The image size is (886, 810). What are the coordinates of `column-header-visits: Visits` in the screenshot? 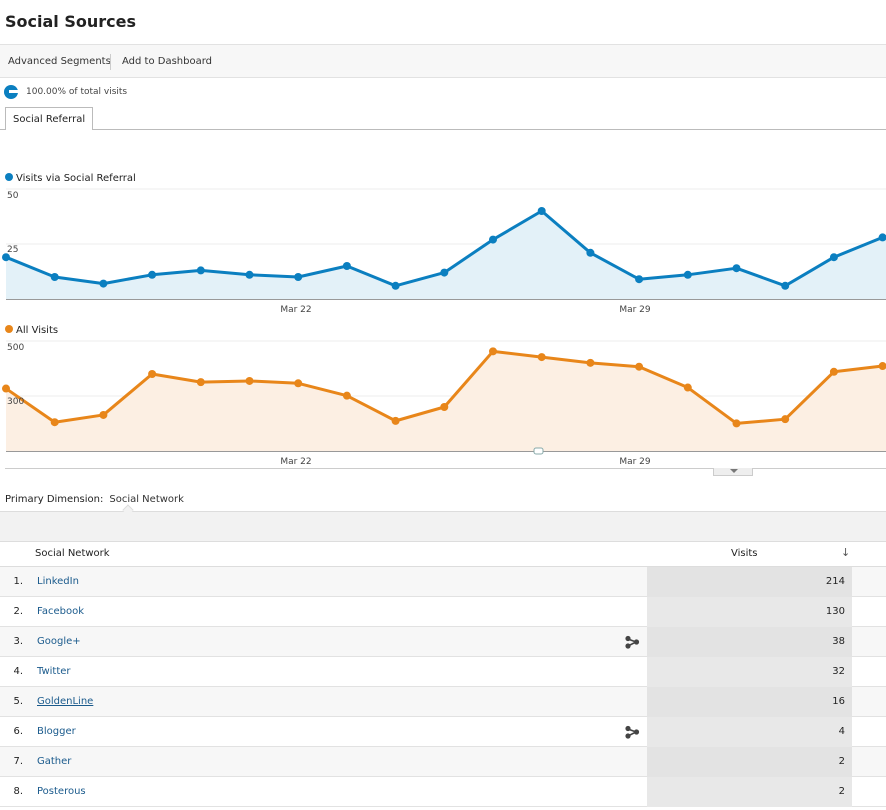 It's located at (744, 553).